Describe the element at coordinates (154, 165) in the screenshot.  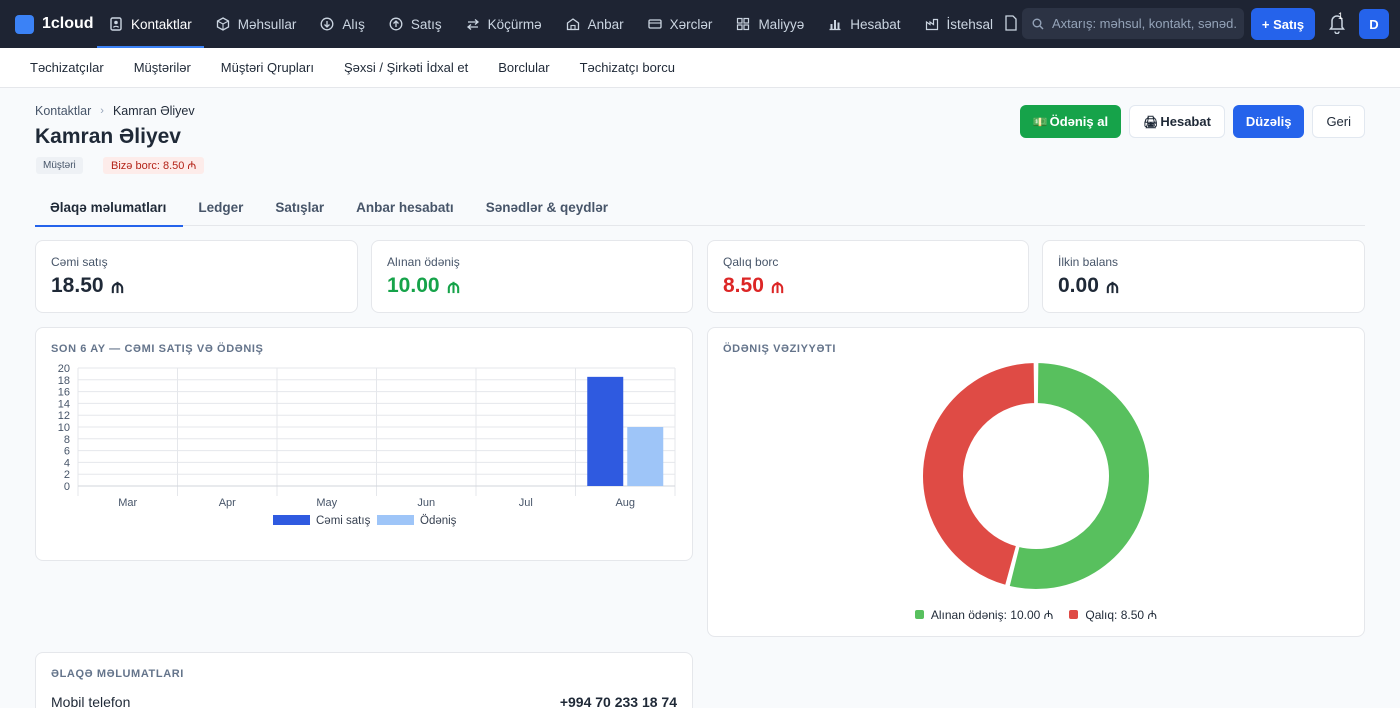
I see `debt-badge: Bizə borc: 8.50 ₼` at that location.